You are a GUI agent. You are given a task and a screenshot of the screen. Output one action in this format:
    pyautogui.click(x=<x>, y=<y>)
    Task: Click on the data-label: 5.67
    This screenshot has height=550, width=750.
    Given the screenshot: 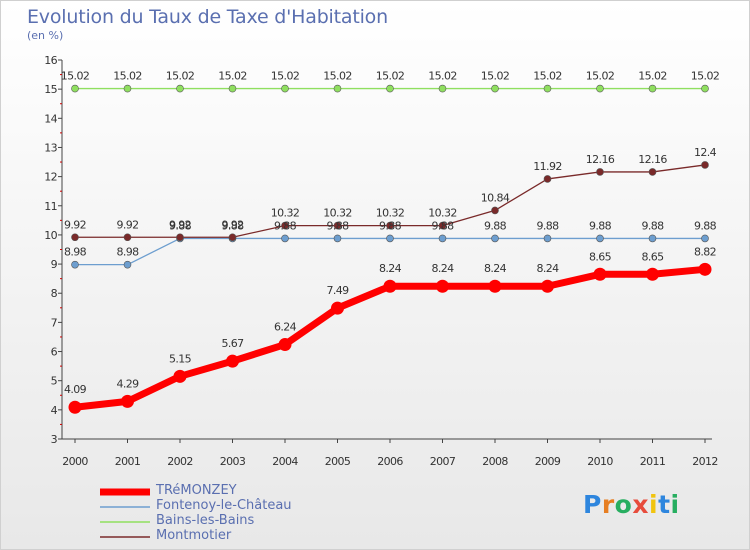 What is the action you would take?
    pyautogui.click(x=232, y=343)
    